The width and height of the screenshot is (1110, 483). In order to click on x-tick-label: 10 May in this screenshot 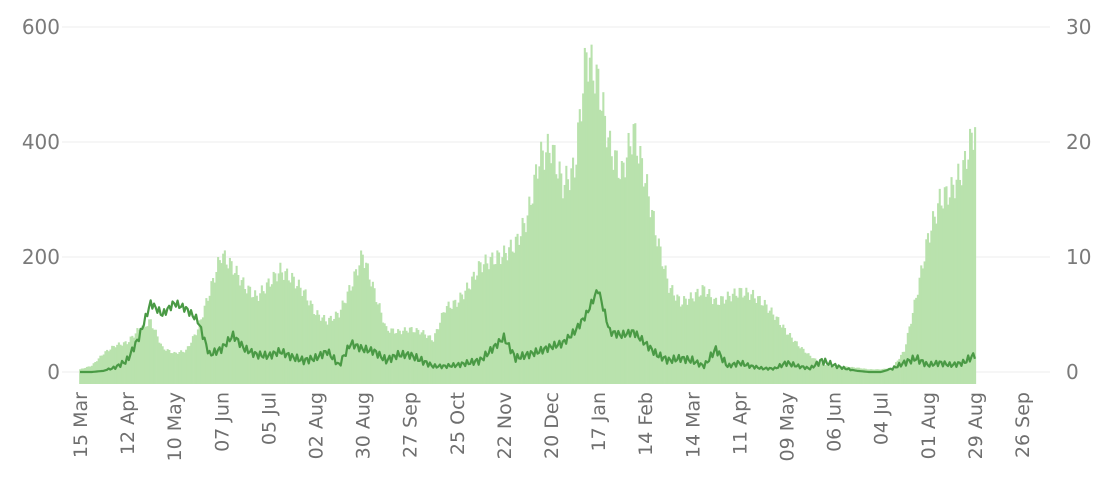, I will do `click(175, 427)`.